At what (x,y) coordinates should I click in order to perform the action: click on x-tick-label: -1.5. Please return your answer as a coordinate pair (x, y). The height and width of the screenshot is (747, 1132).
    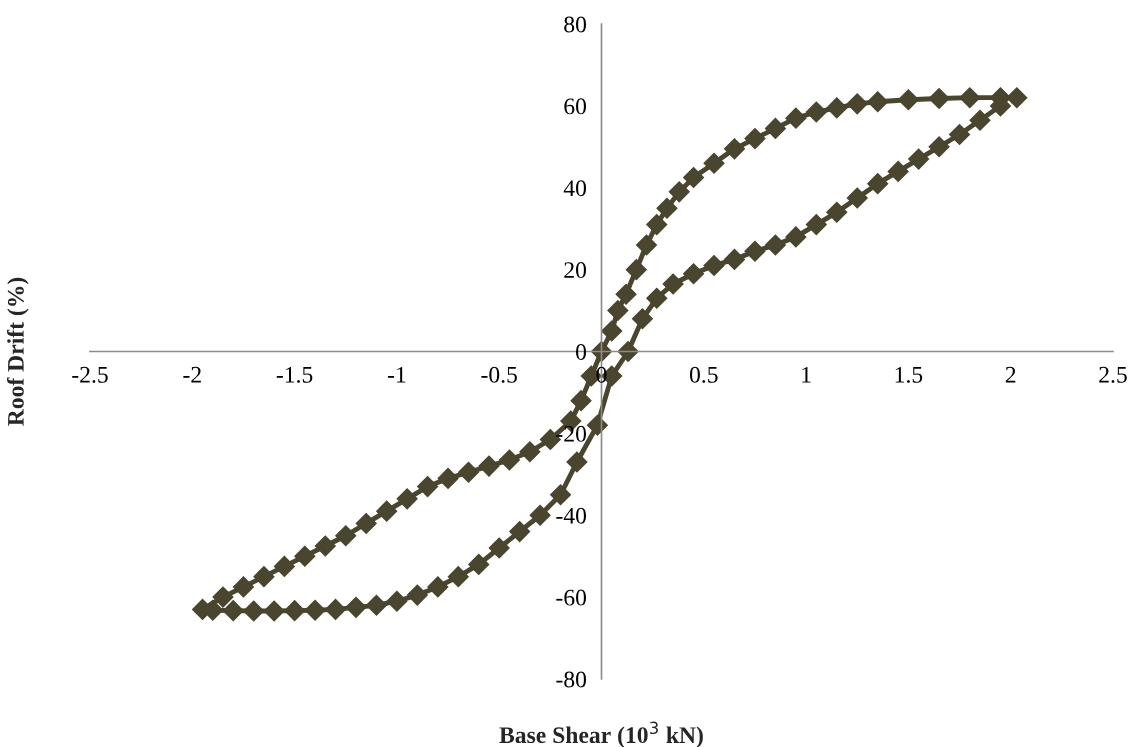
    Looking at the image, I should click on (294, 374).